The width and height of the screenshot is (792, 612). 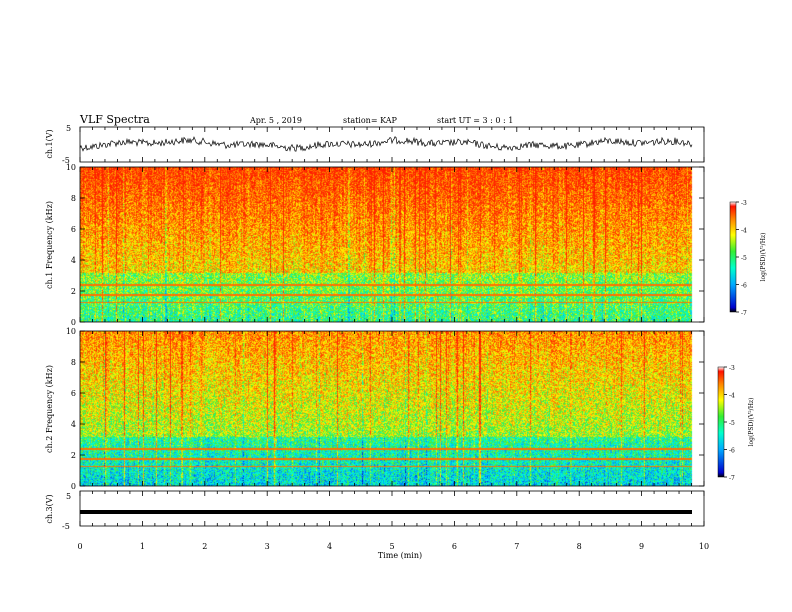 I want to click on ch3-waveform-panel: 5 -5 ch.3(V), so click(x=375, y=510).